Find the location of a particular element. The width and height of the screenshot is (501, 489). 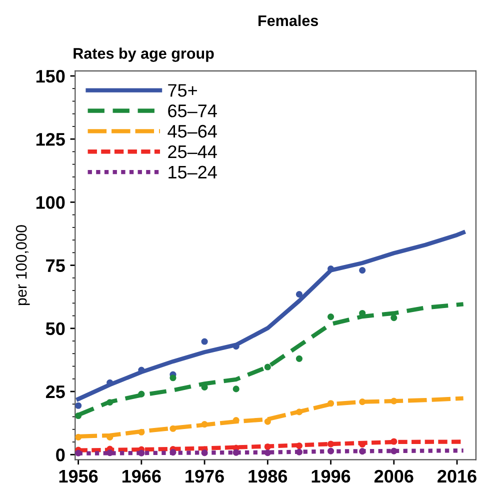

chart-title: Females is located at coordinates (288, 20).